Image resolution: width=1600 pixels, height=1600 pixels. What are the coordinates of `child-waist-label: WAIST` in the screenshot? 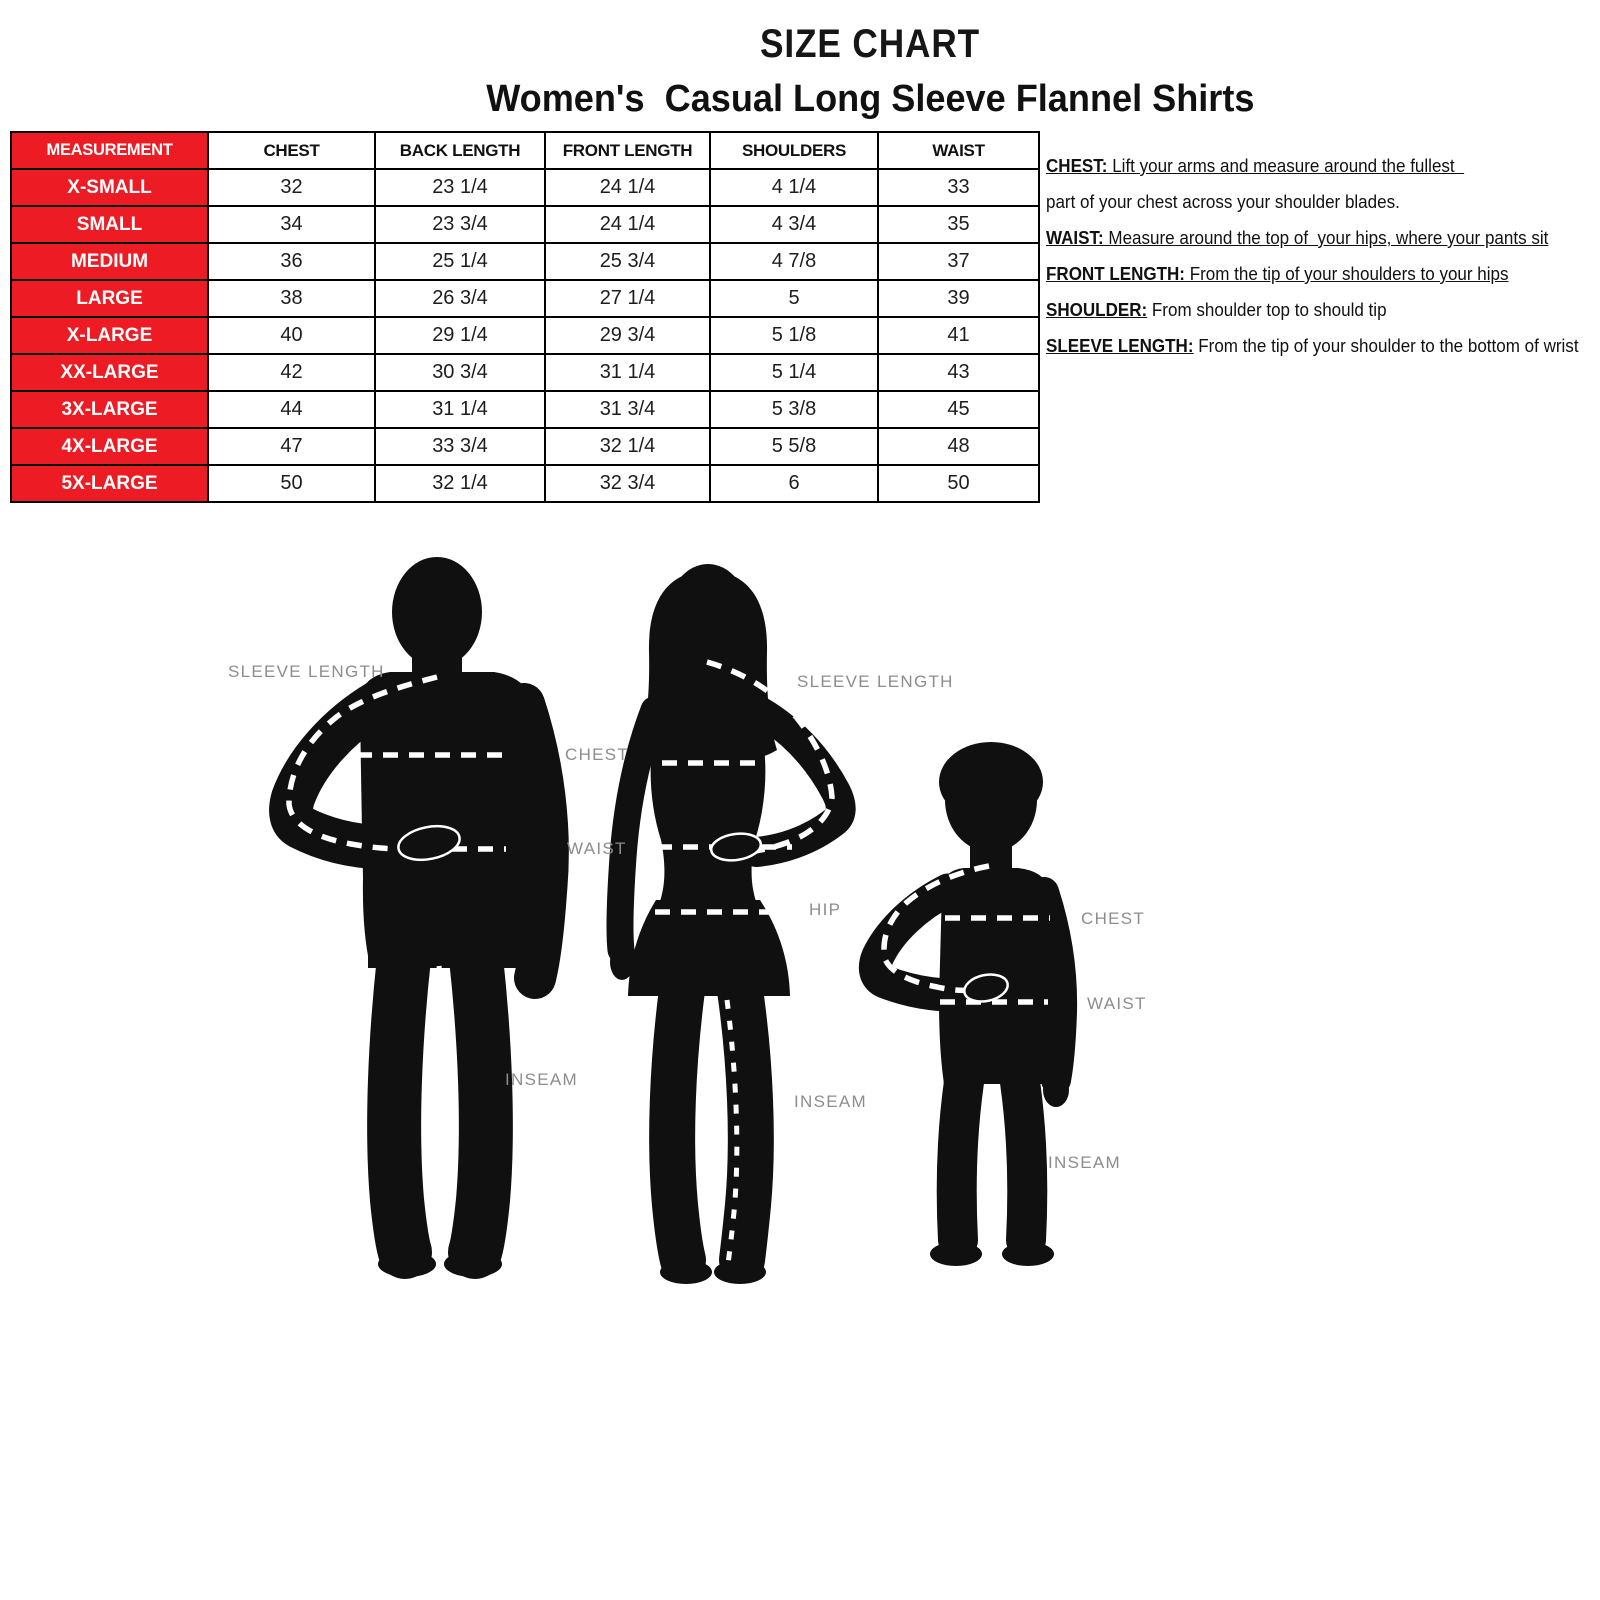 It's located at (1117, 1003).